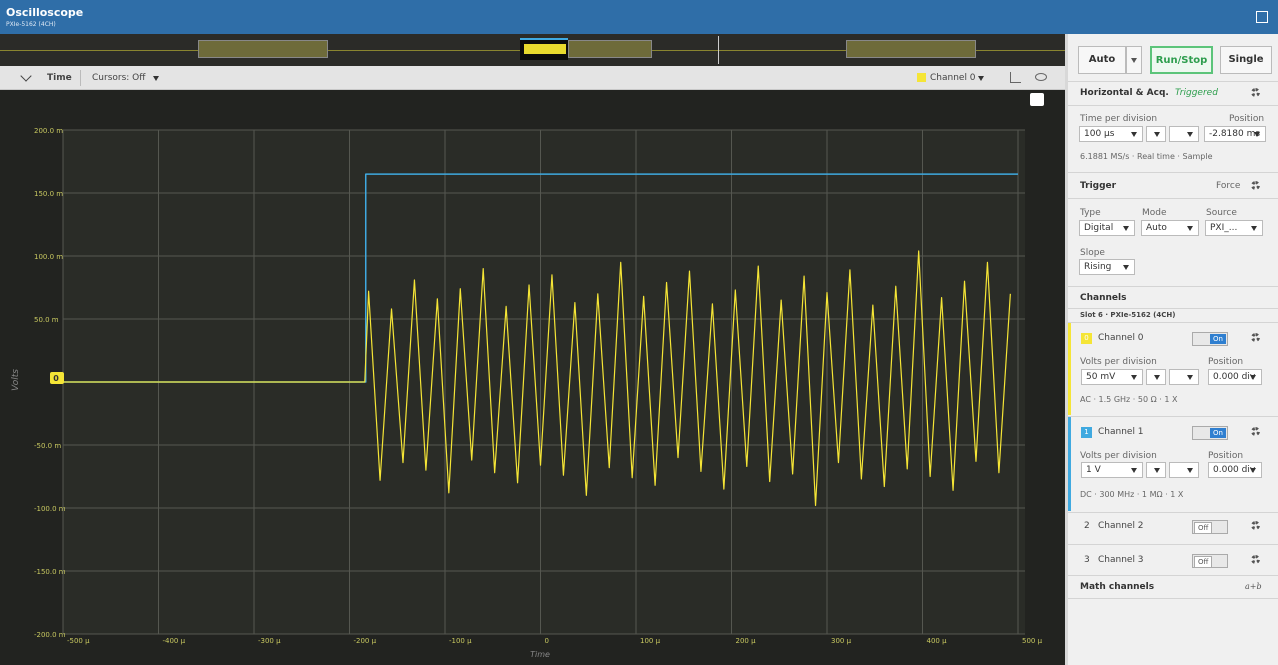  Describe the element at coordinates (1112, 377) in the screenshot. I see `vpd-dropdown: 50 mV` at that location.